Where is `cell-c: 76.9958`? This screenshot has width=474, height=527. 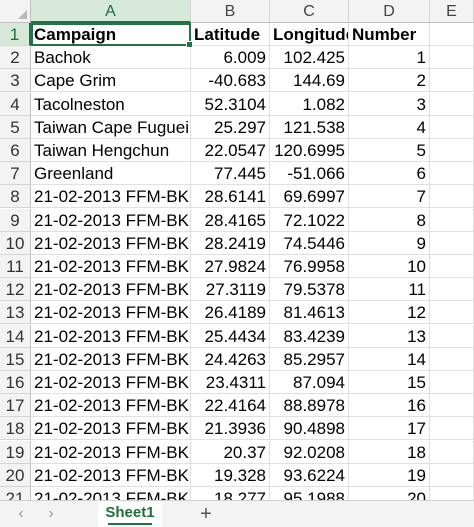
cell-c: 76.9958 is located at coordinates (309, 266).